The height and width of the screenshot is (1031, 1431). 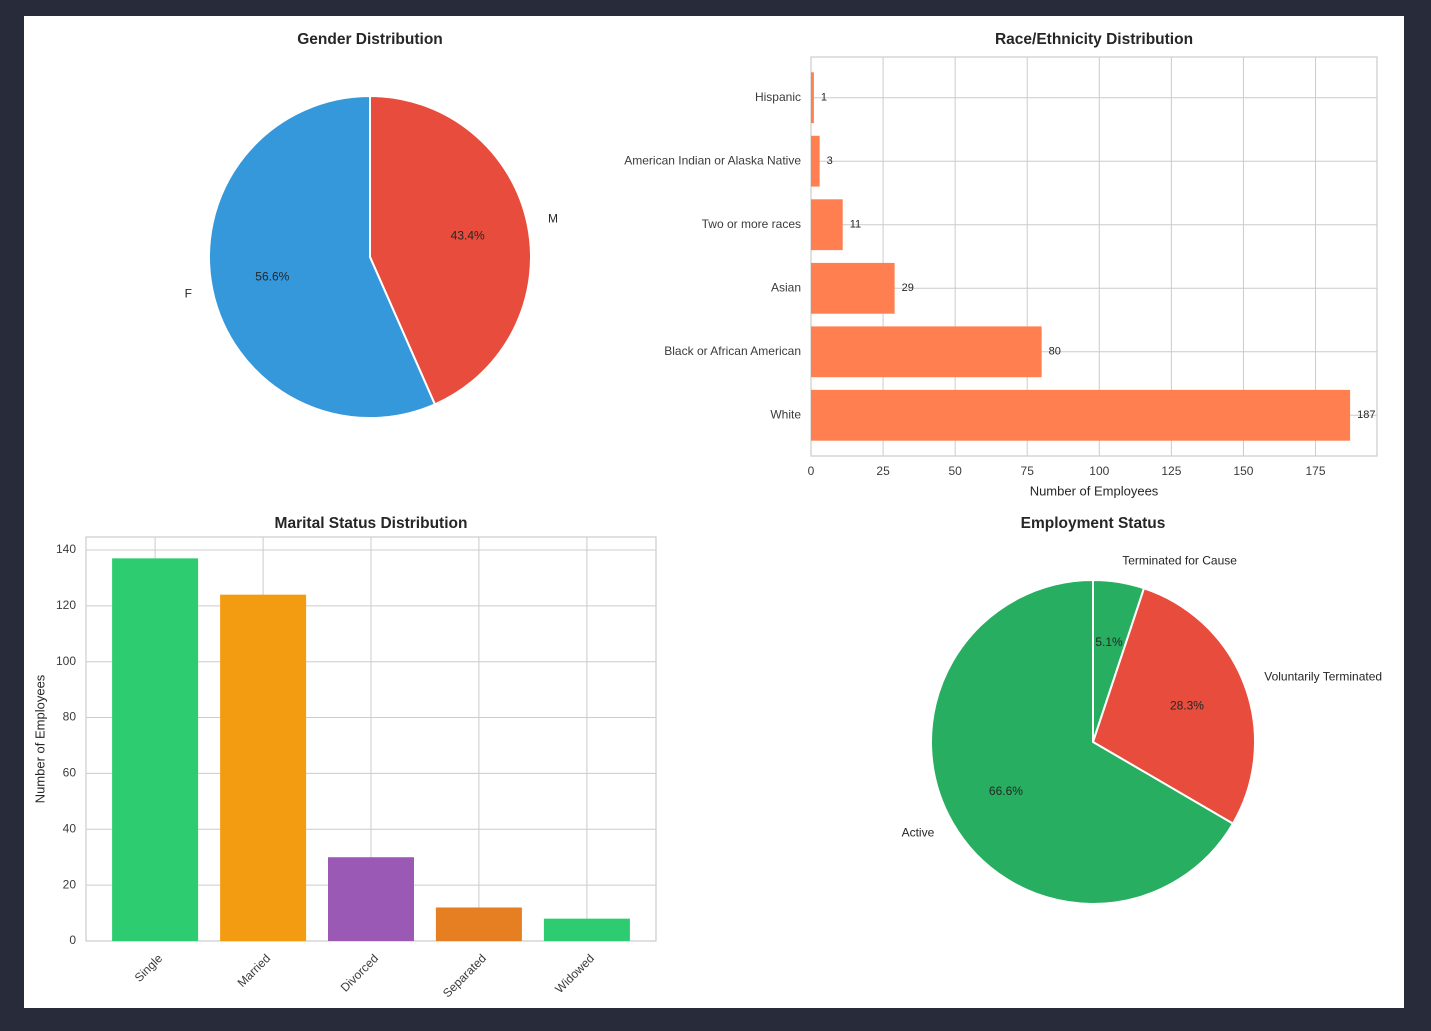 I want to click on pie-percent-label: 66.6%, so click(x=1006, y=791).